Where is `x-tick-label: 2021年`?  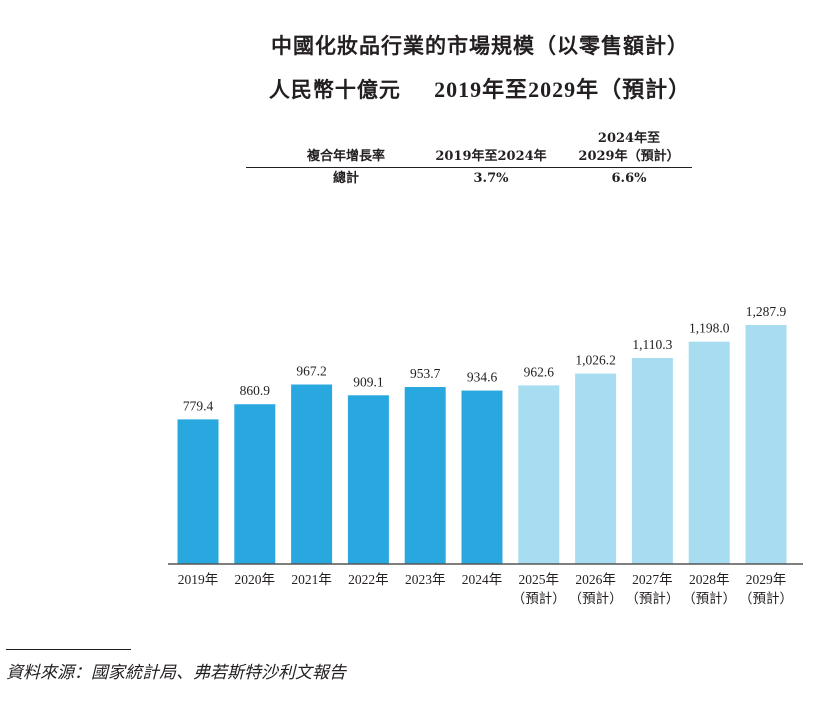 x-tick-label: 2021年 is located at coordinates (311, 579).